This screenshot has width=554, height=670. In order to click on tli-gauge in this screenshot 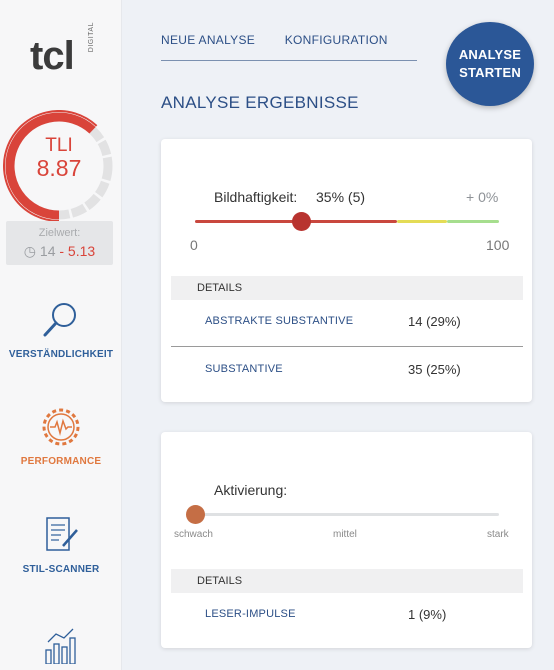, I will do `click(58, 166)`.